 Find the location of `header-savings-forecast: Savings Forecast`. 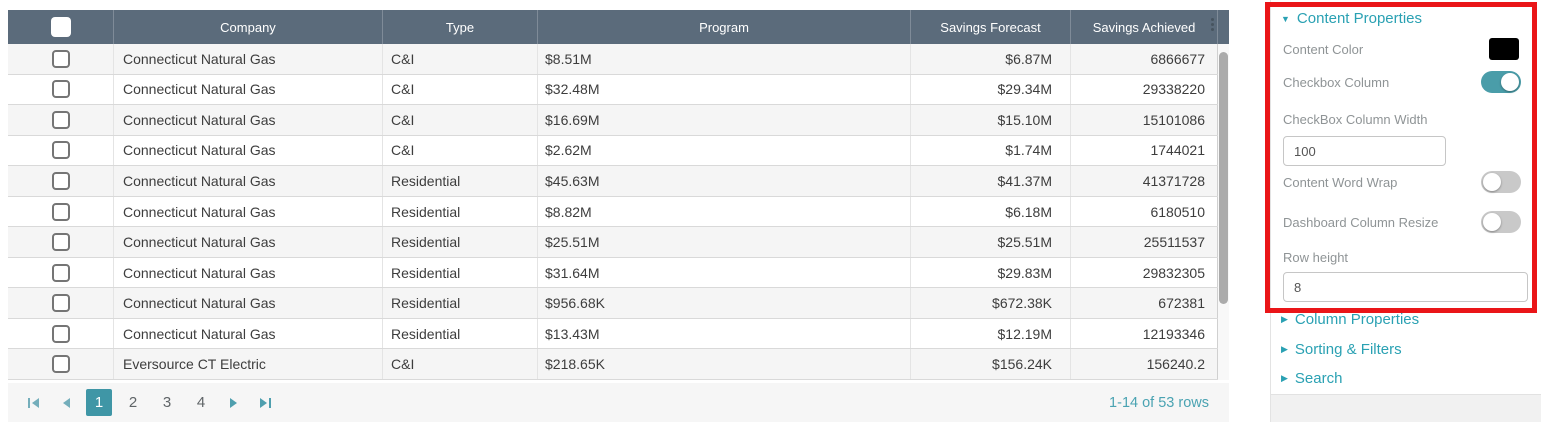

header-savings-forecast: Savings Forecast is located at coordinates (991, 27).